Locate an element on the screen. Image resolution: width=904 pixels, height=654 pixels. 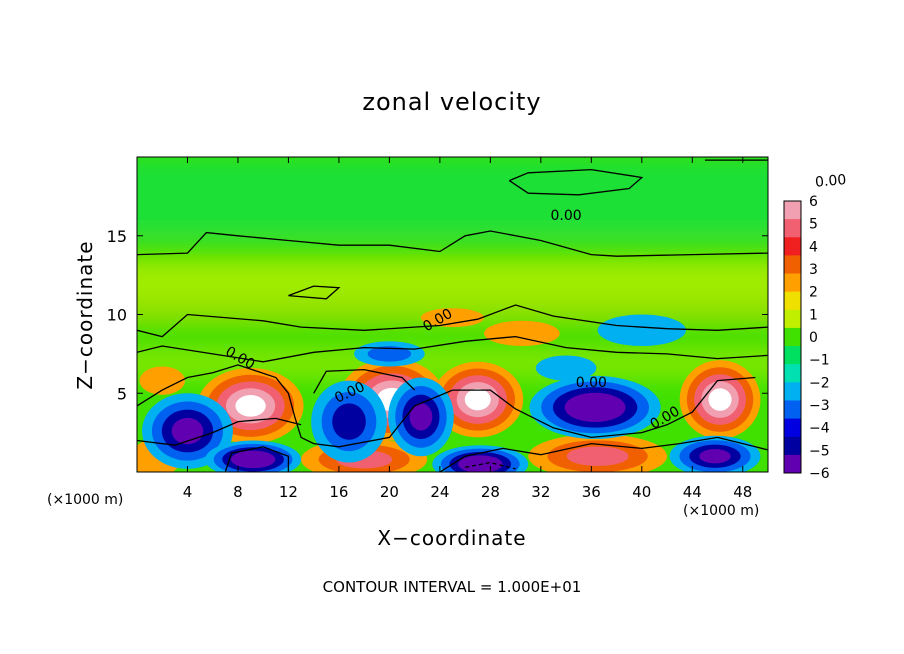
x-tick-label: 36 is located at coordinates (591, 492).